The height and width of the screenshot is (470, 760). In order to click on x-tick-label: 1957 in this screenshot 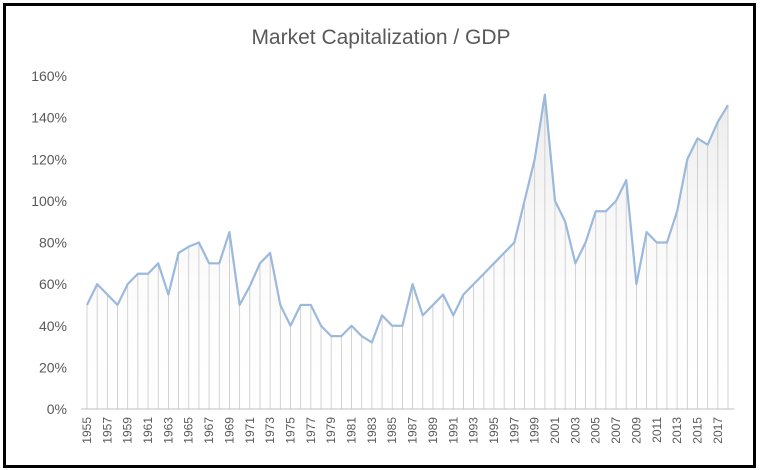, I will do `click(107, 430)`.